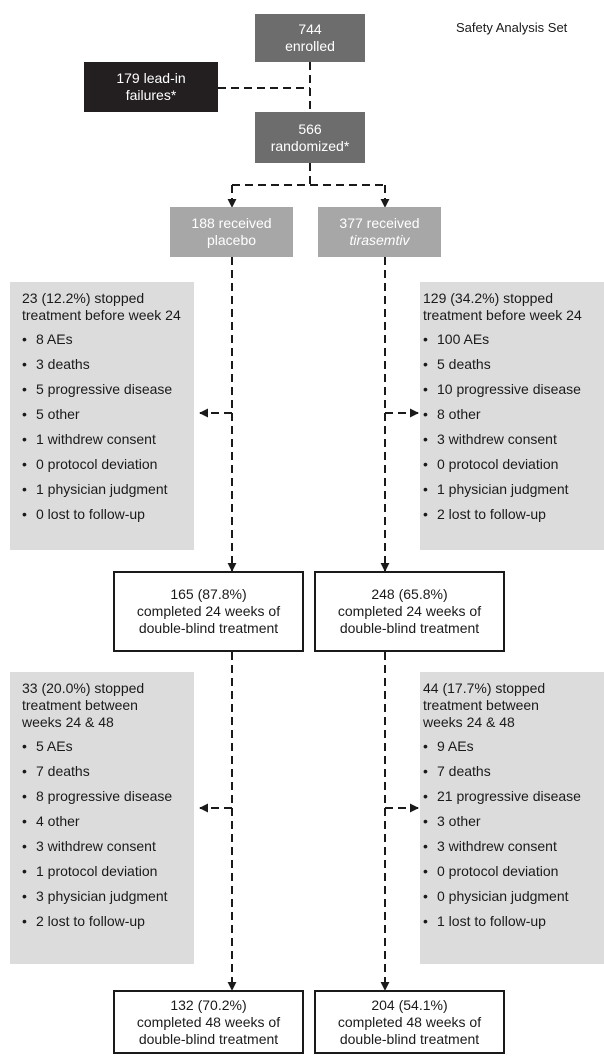 Image resolution: width=604 pixels, height=1057 pixels. Describe the element at coordinates (512, 27) in the screenshot. I see `safety-analysis-set-label: Safety Analysis Set` at that location.